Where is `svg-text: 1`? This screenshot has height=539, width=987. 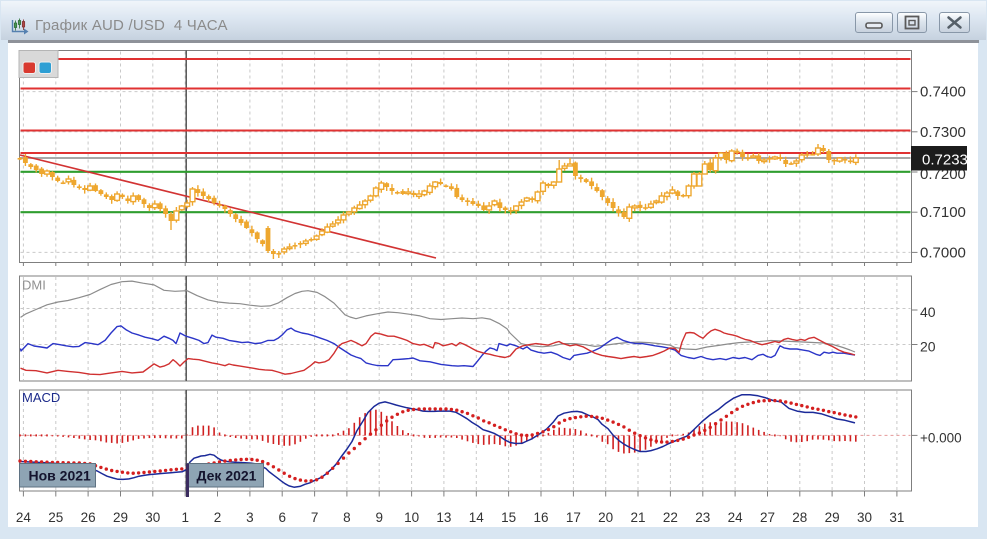 svg-text: 1 is located at coordinates (185, 517).